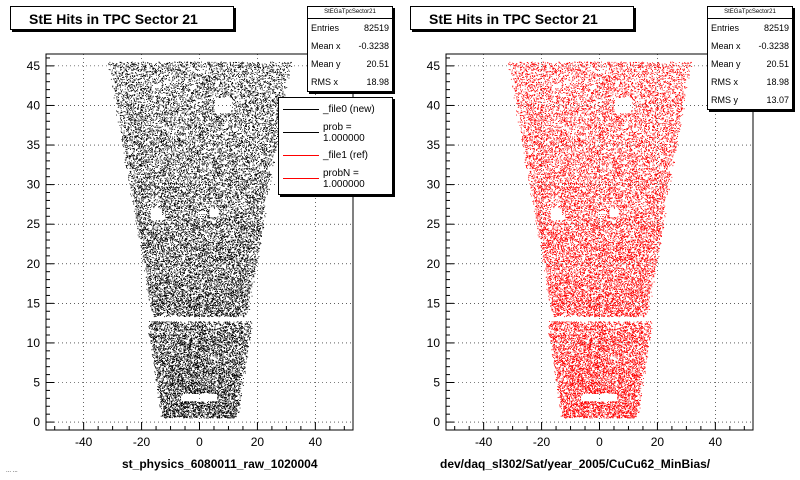 This screenshot has height=480, width=800. What do you see at coordinates (36, 422) in the screenshot?
I see `left-y-tick-label: 0` at bounding box center [36, 422].